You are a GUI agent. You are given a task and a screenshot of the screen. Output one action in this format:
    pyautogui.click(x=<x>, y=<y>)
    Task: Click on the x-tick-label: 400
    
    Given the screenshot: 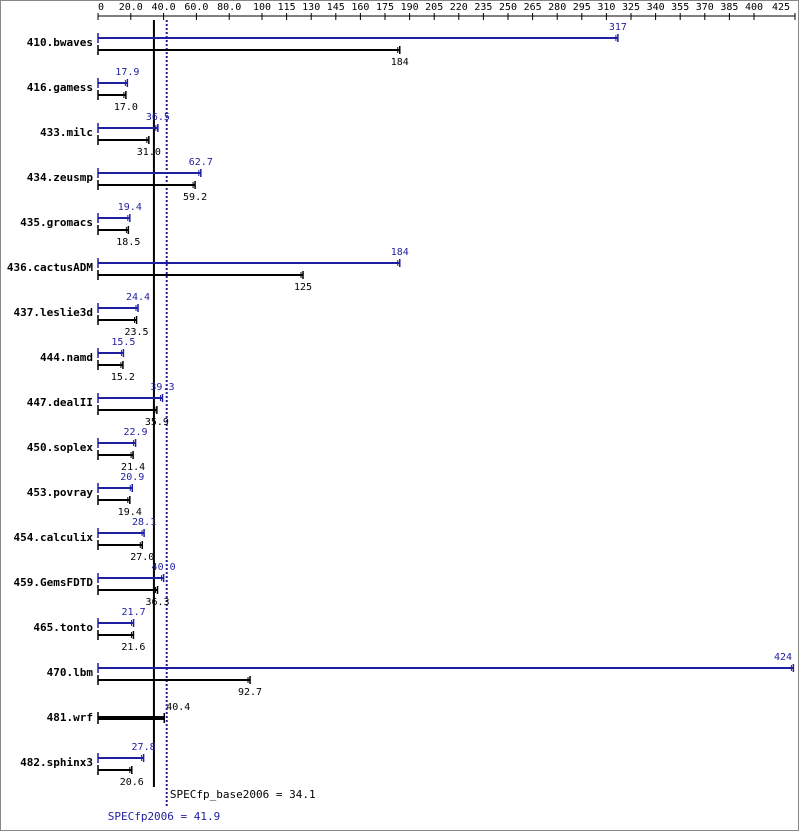 What is the action you would take?
    pyautogui.click(x=754, y=7)
    